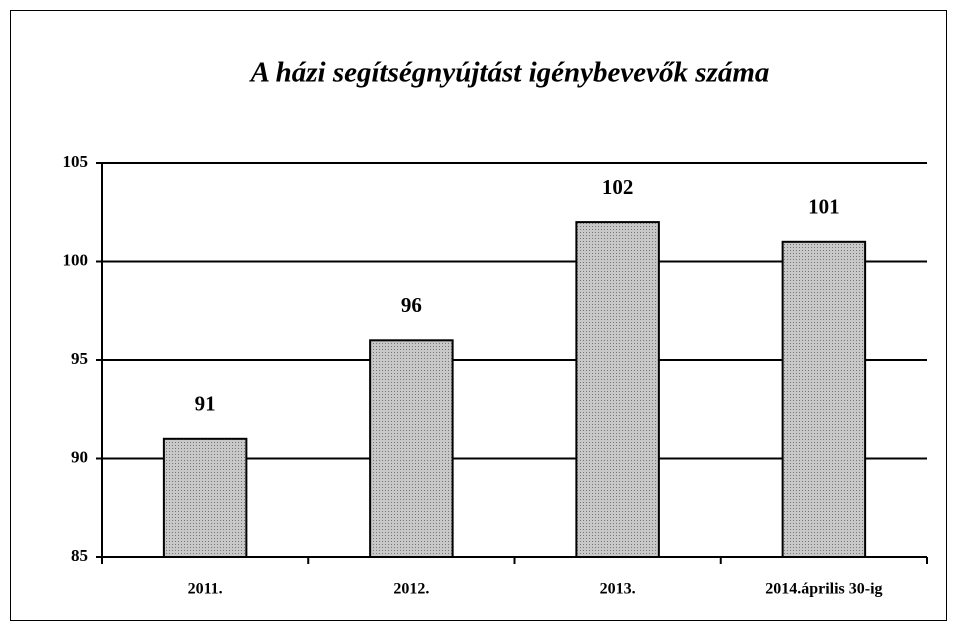 This screenshot has width=957, height=631. What do you see at coordinates (205, 589) in the screenshot?
I see `x-tick-label: 2011.` at bounding box center [205, 589].